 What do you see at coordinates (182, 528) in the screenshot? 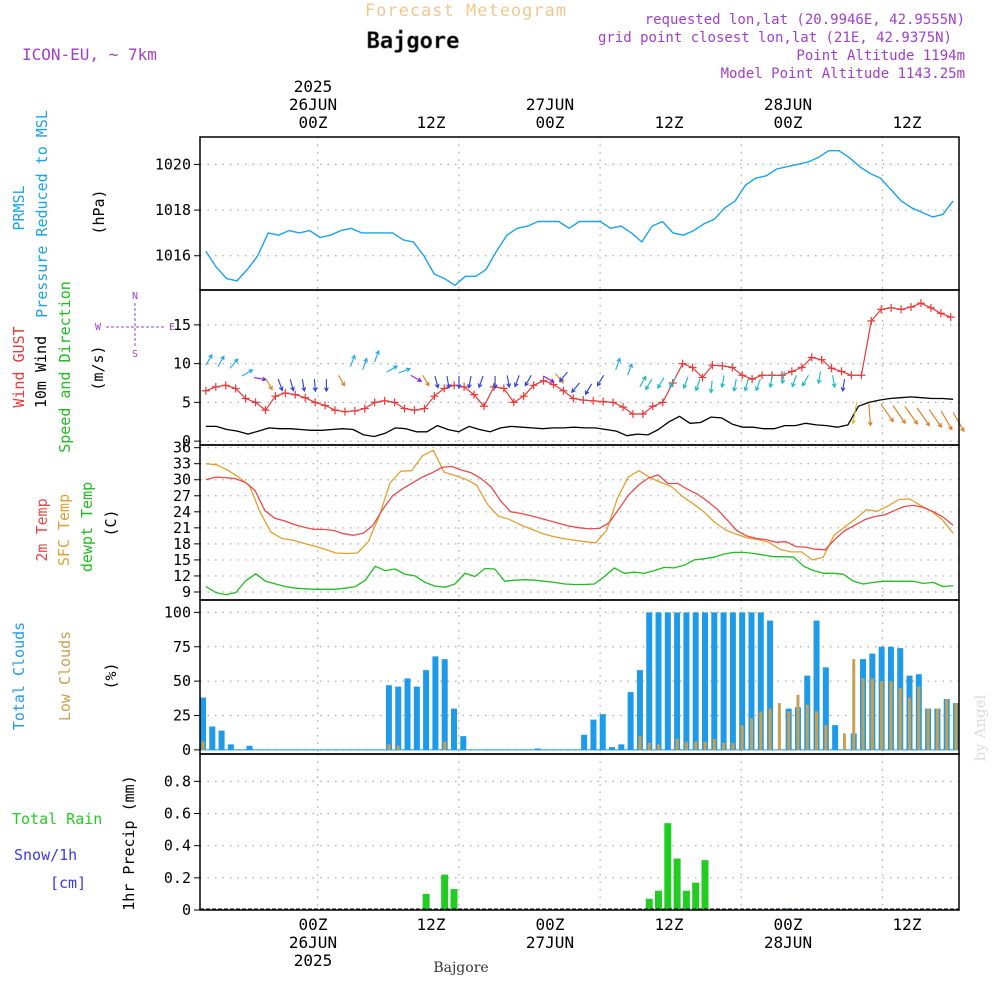
I see `y-tick-label: 21` at bounding box center [182, 528].